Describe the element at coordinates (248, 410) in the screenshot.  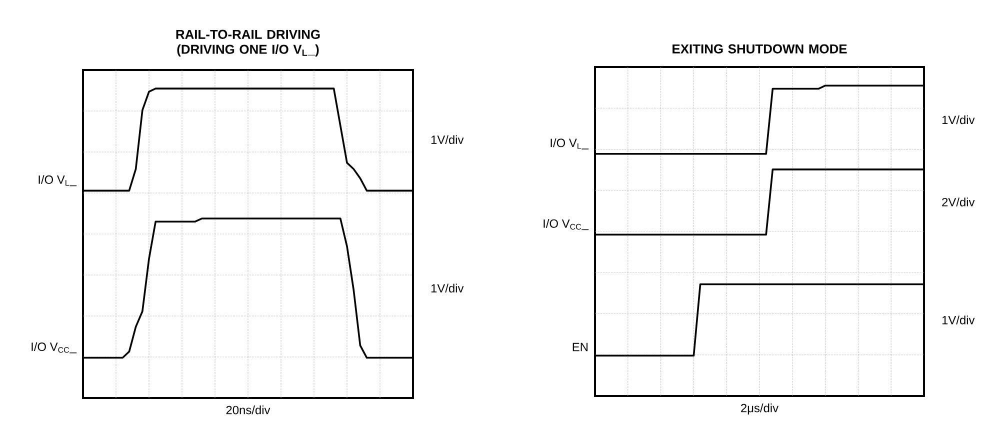
I see `x-axis-title: 20ns/div` at that location.